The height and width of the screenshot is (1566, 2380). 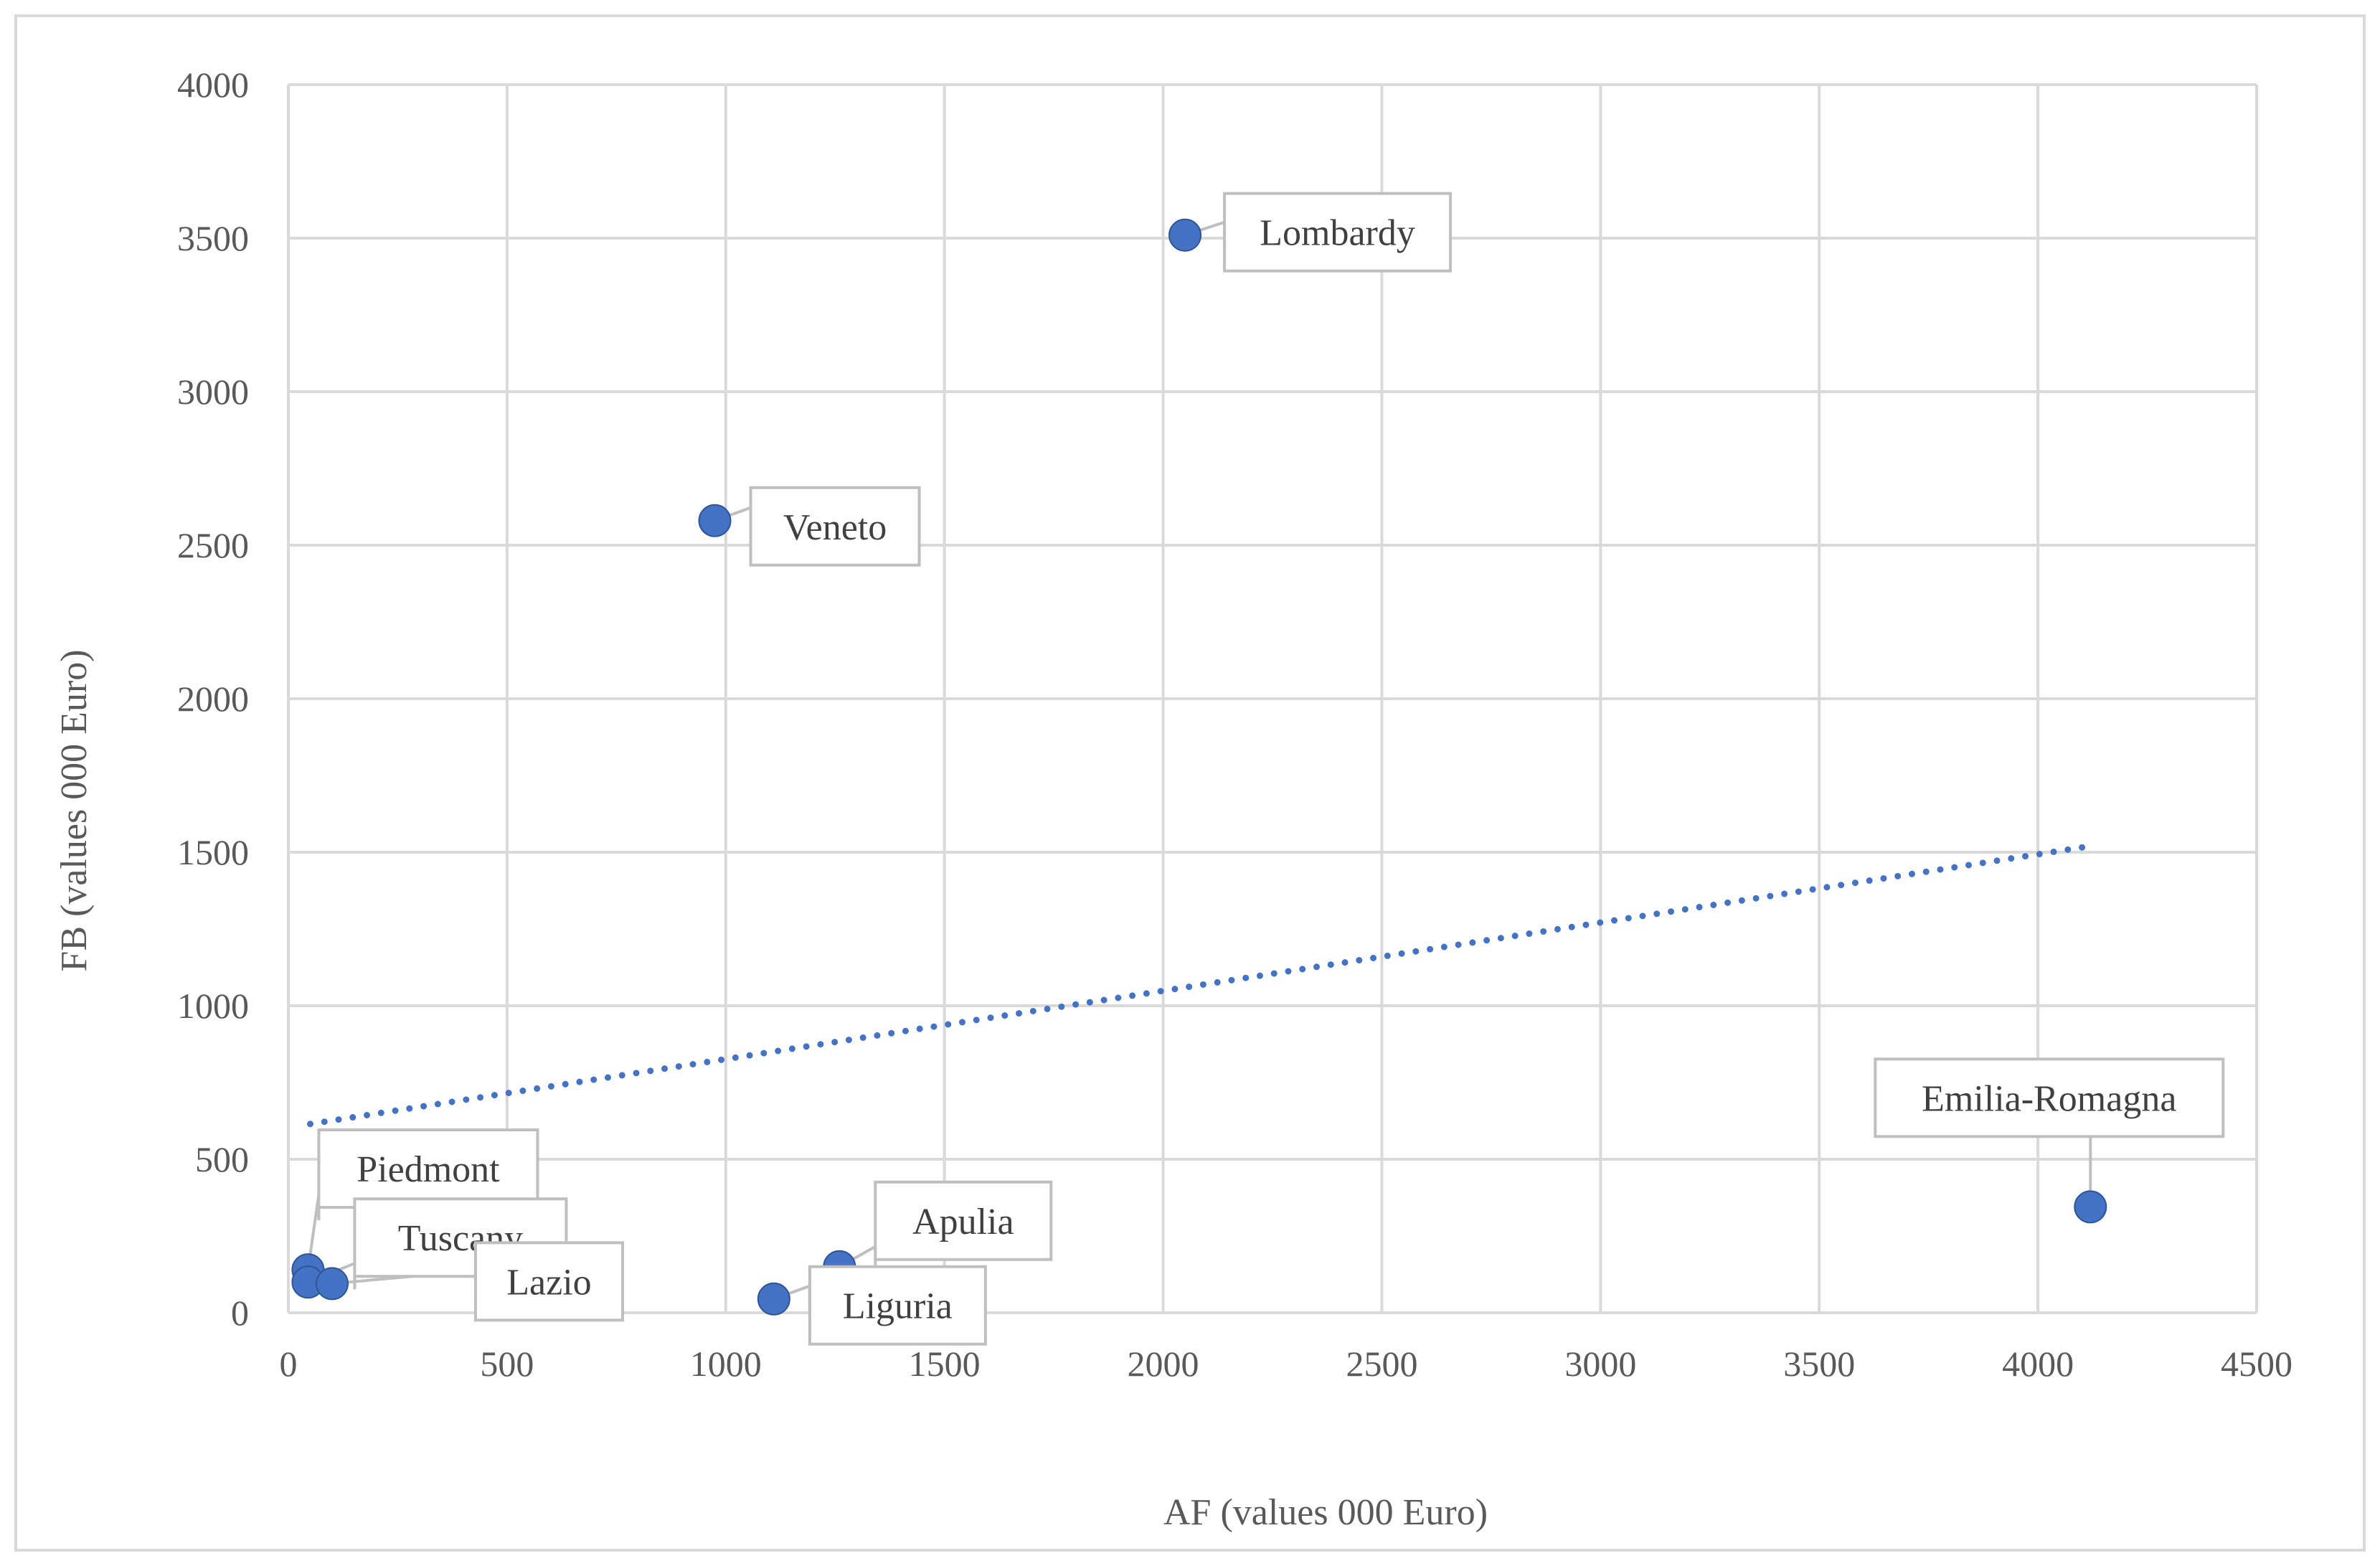 I want to click on y-tick-label: 2500, so click(x=213, y=545).